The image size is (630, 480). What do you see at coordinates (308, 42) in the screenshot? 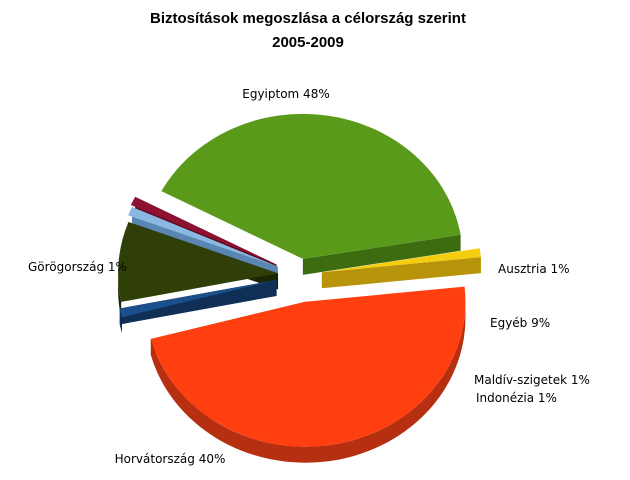
I see `chart-title-line-2: 2005-2009` at bounding box center [308, 42].